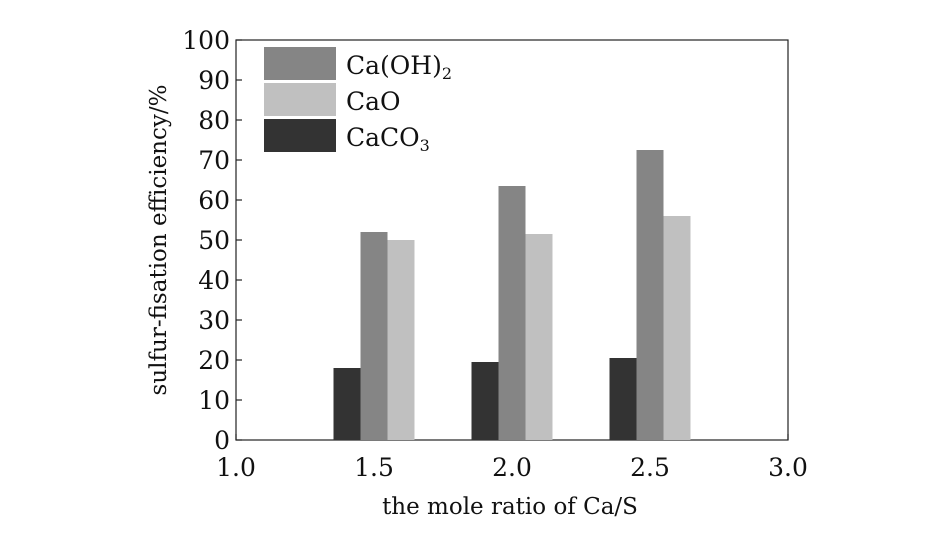 Image resolution: width=945 pixels, height=548 pixels. What do you see at coordinates (236, 467) in the screenshot?
I see `x-tick-label: 1.0` at bounding box center [236, 467].